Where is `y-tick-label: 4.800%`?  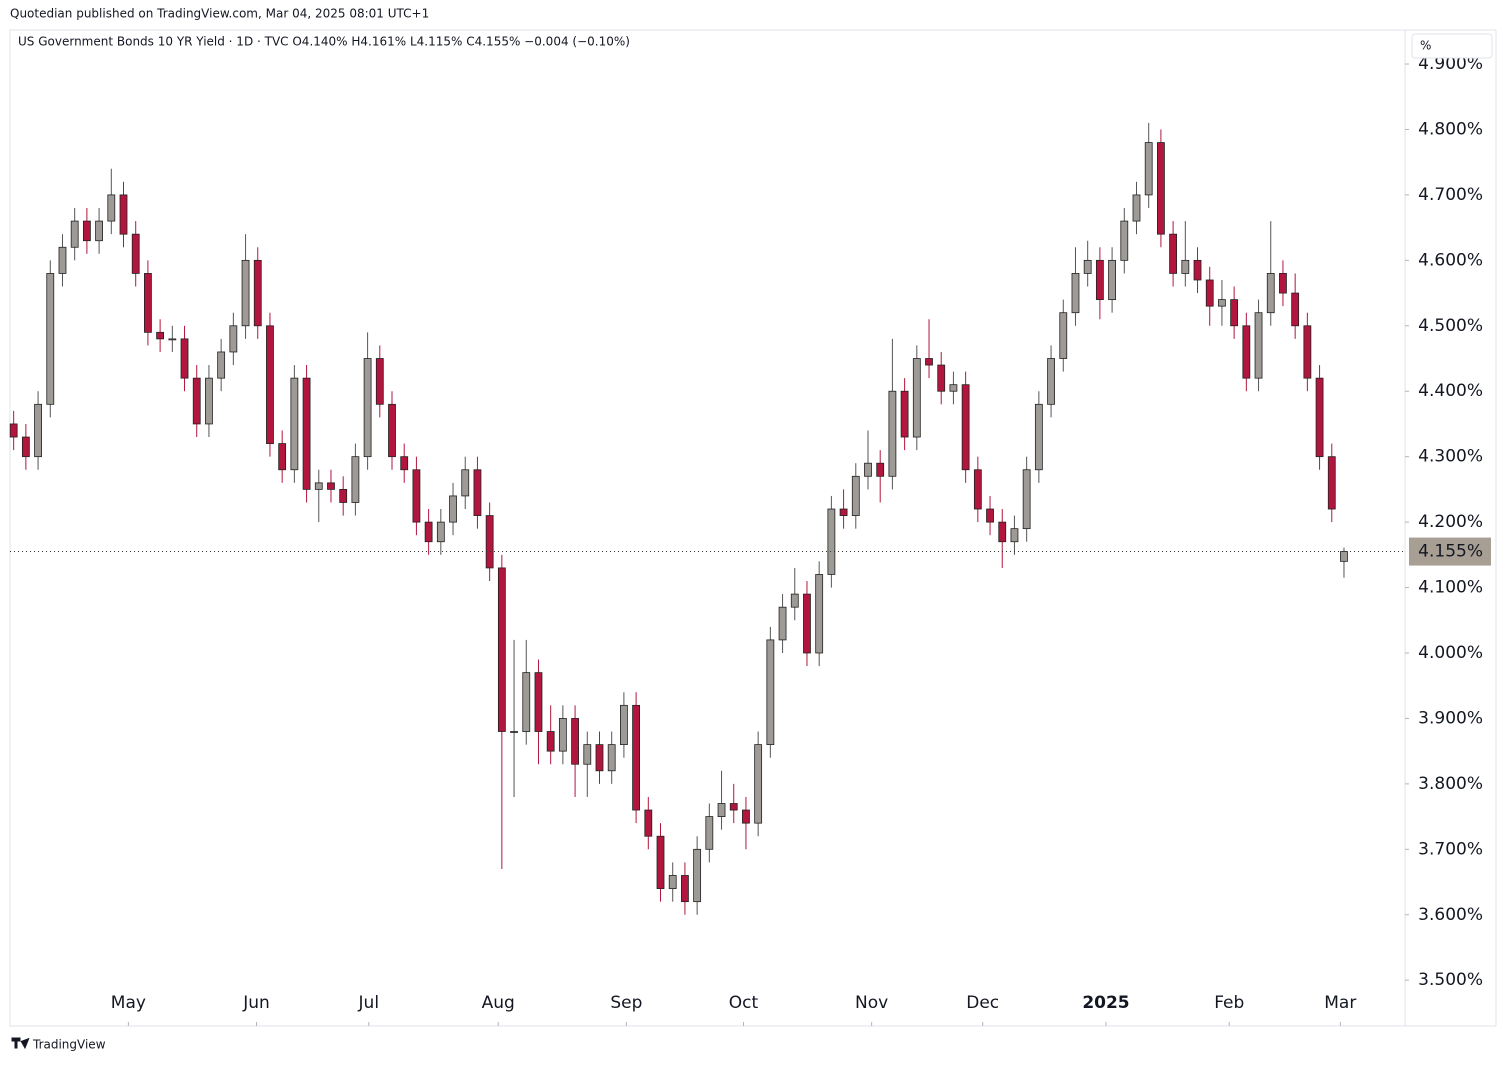 y-tick-label: 4.800% is located at coordinates (1450, 129).